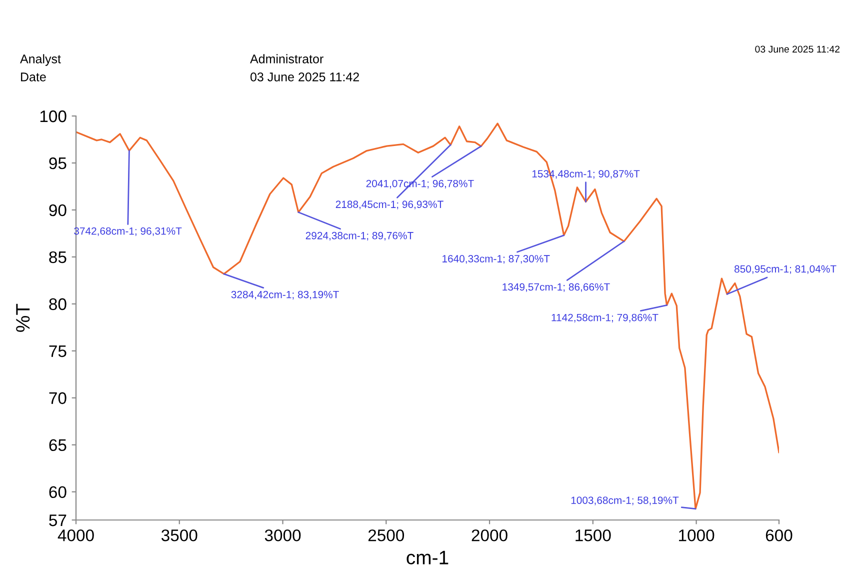 Image resolution: width=847 pixels, height=572 pixels. I want to click on text: Analyst, so click(40, 60).